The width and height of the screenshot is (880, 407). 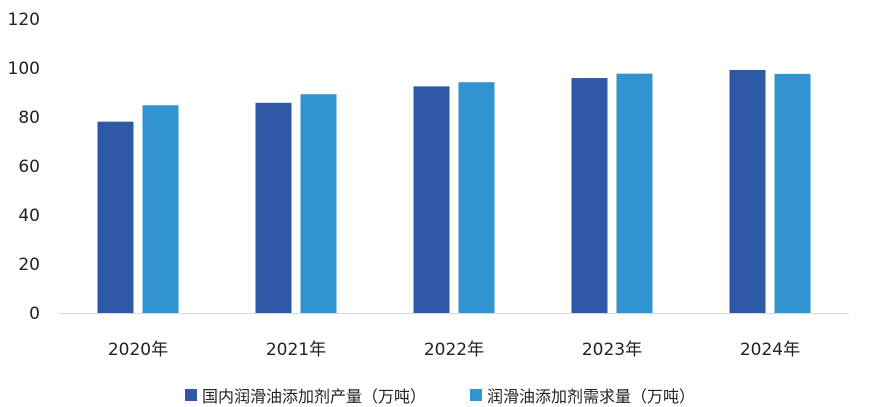 I want to click on legend: 国内润滑油添加剂产量（万吨） 润滑油添加剂需求量（万吨）, so click(x=440, y=395).